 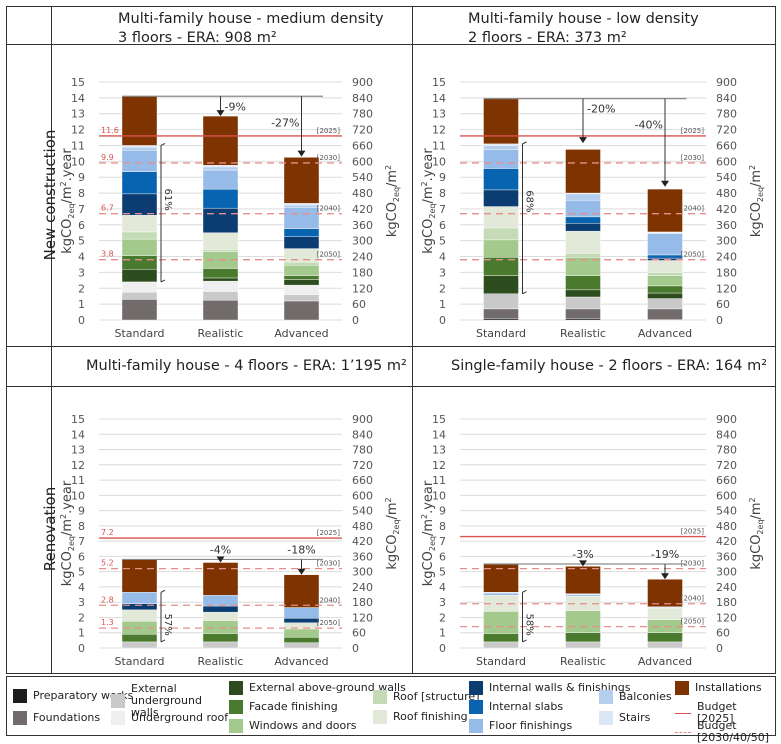 What do you see at coordinates (107, 208) in the screenshot?
I see `budget-value-label: 6.7` at bounding box center [107, 208].